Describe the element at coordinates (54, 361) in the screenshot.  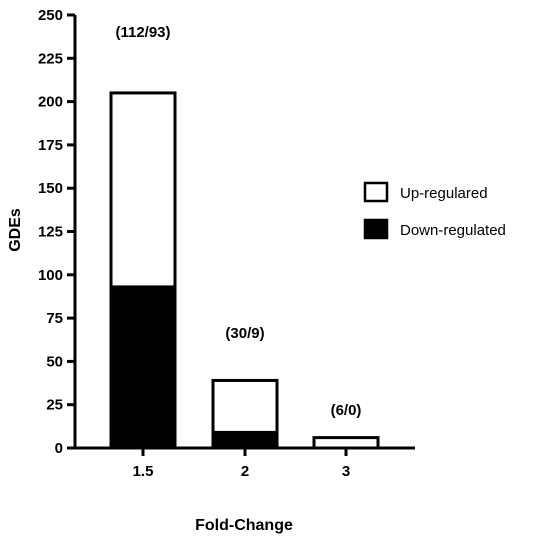
I see `y-tick-label: 50` at that location.